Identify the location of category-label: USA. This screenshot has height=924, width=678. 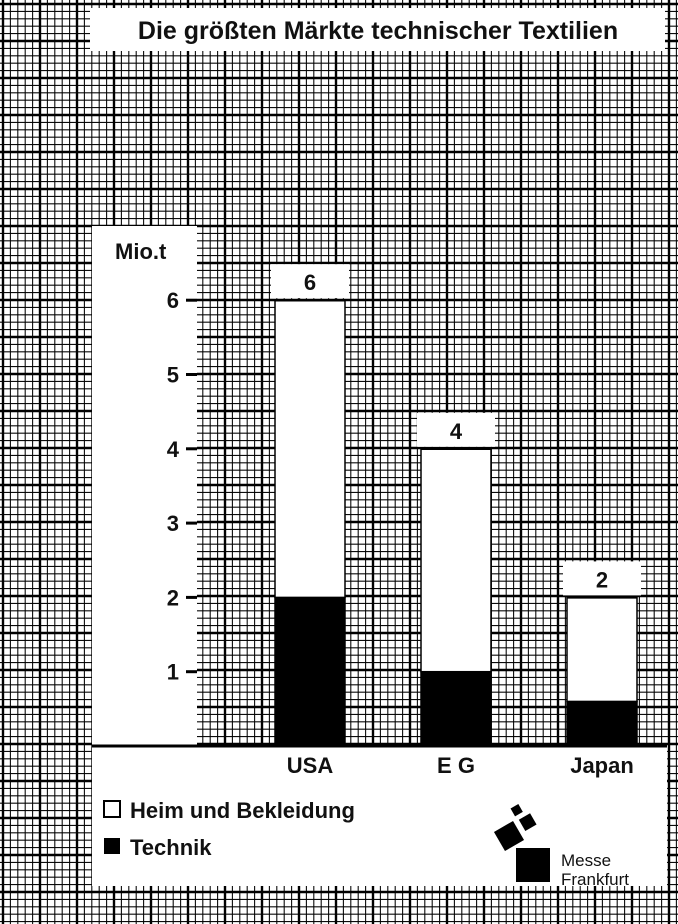
(310, 765).